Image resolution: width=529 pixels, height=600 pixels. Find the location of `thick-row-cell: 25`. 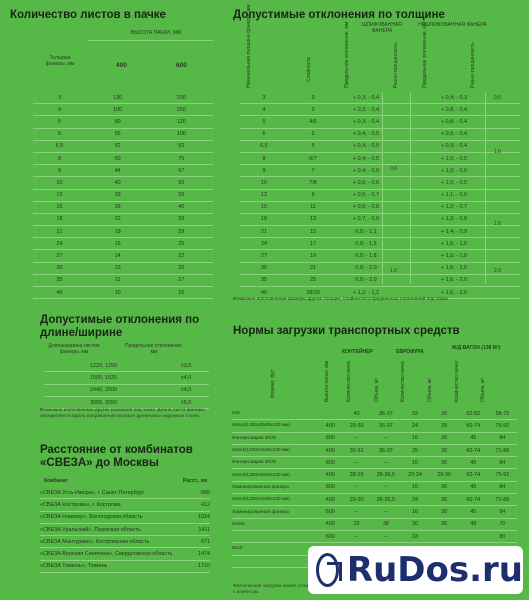

thick-row-cell: 25 is located at coordinates (313, 281).